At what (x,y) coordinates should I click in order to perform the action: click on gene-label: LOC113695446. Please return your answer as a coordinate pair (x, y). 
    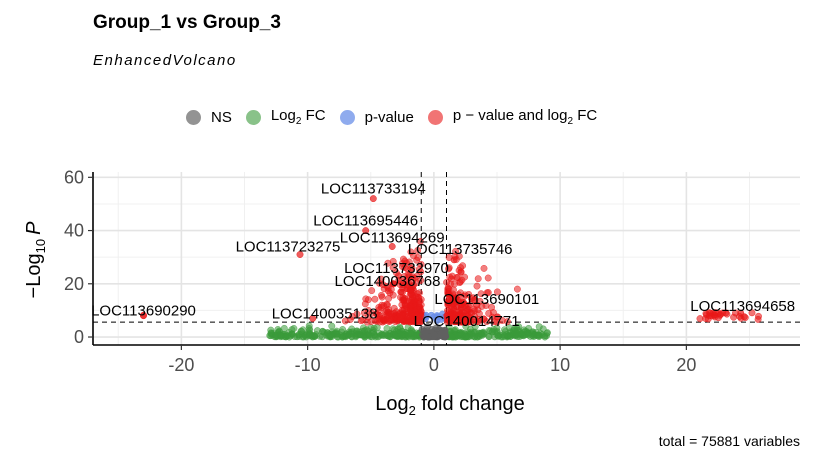
    Looking at the image, I should click on (365, 221).